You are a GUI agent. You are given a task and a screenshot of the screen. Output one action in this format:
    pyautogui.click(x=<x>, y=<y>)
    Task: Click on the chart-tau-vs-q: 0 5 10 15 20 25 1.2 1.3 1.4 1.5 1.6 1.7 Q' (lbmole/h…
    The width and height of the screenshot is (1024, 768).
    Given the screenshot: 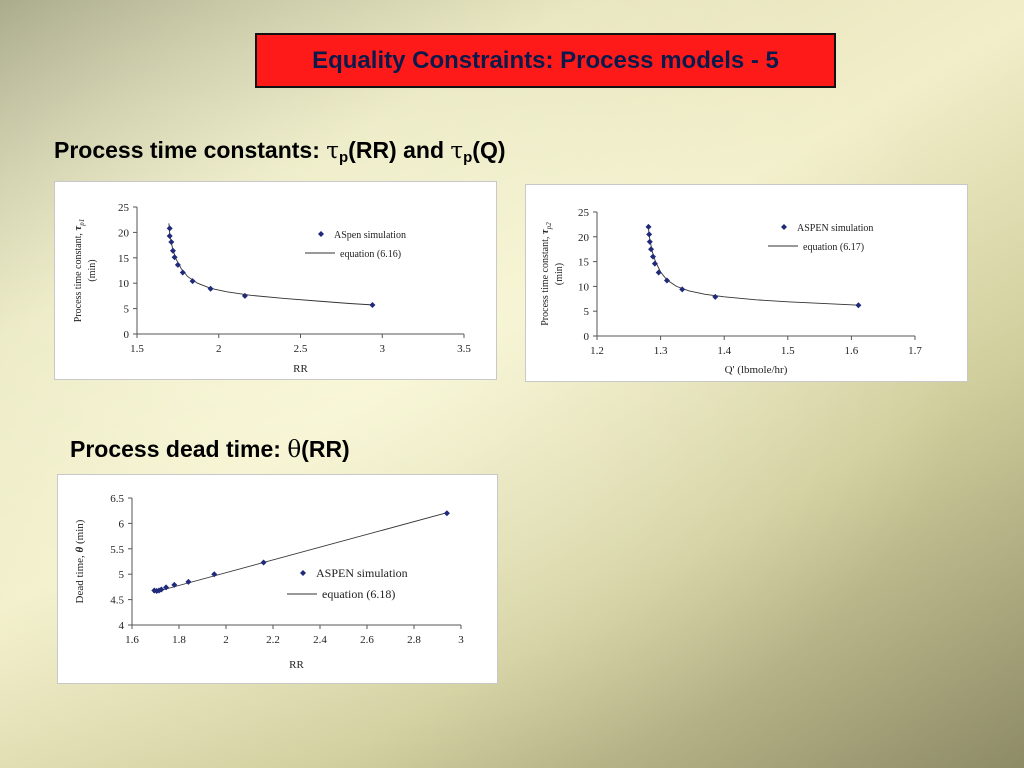 What is the action you would take?
    pyautogui.click(x=730, y=291)
    